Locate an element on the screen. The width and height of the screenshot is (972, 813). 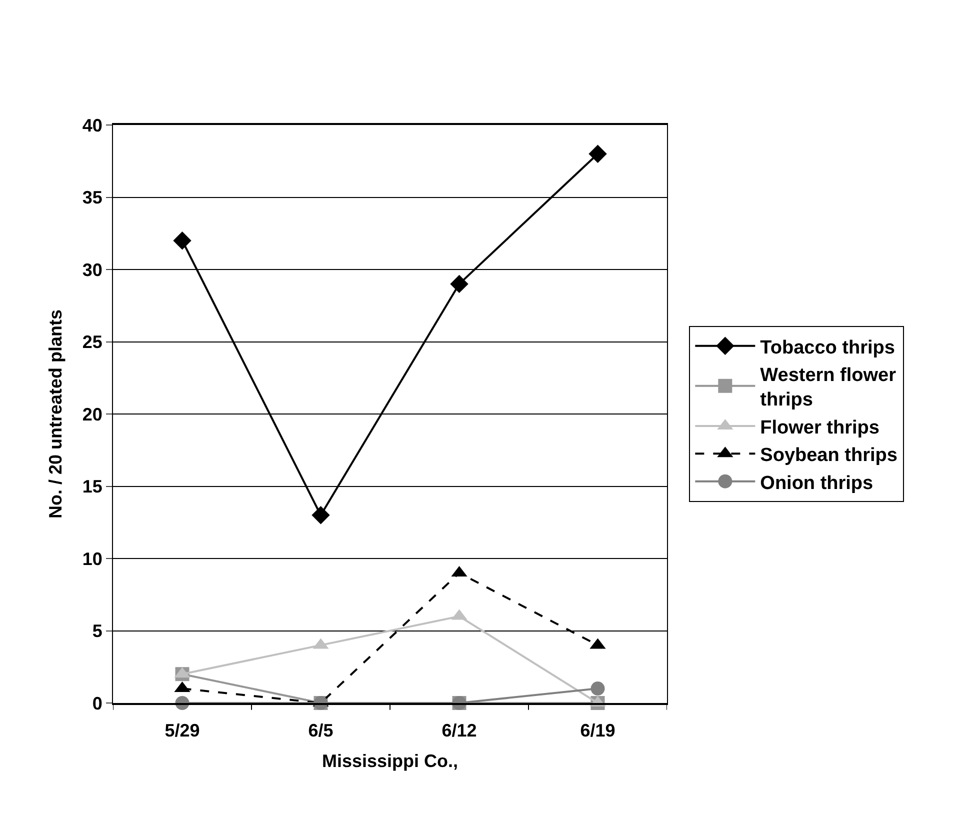
y-tick-label: 25 is located at coordinates (92, 342).